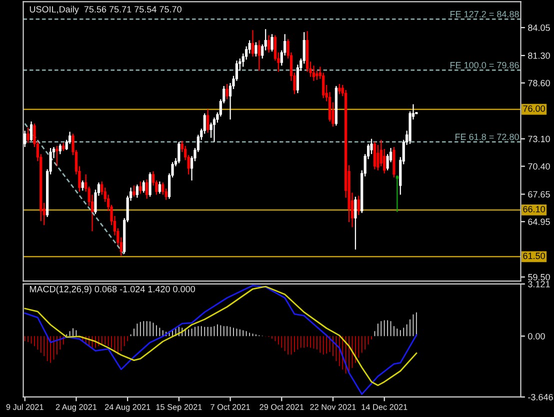 The height and width of the screenshot is (417, 554). I want to click on ref-line-label: 61.50, so click(534, 256).